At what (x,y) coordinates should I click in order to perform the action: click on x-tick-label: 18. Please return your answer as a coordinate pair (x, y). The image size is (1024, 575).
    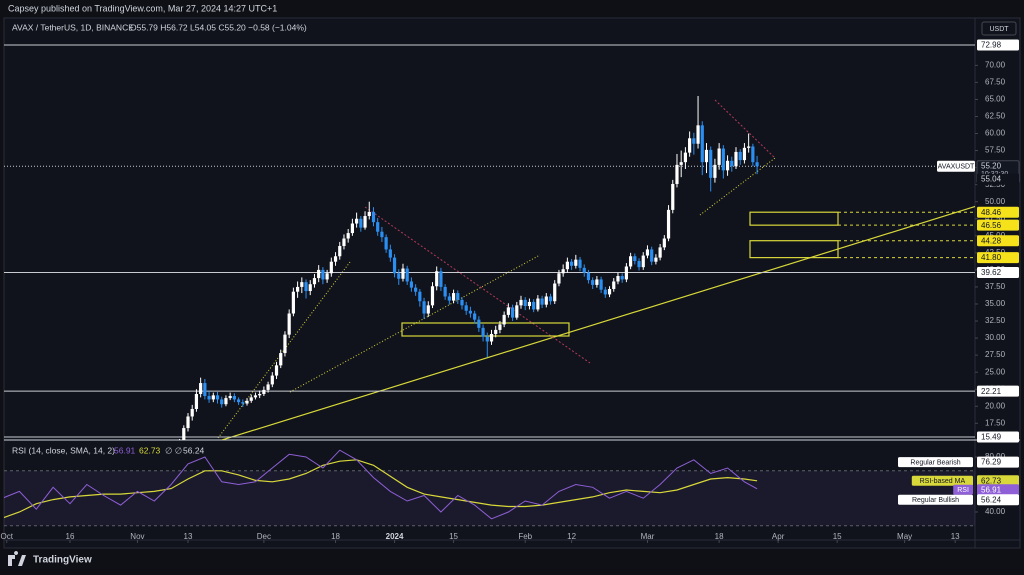
    Looking at the image, I should click on (335, 536).